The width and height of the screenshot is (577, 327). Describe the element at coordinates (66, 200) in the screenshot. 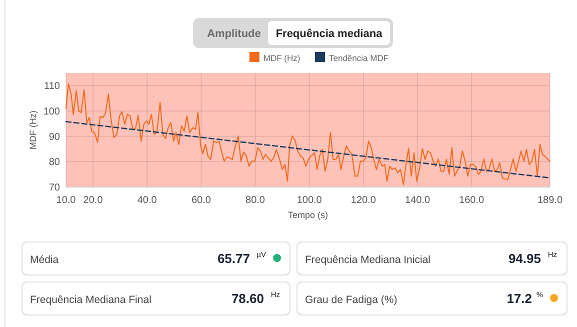

I see `x-tick-label: 10.0` at that location.